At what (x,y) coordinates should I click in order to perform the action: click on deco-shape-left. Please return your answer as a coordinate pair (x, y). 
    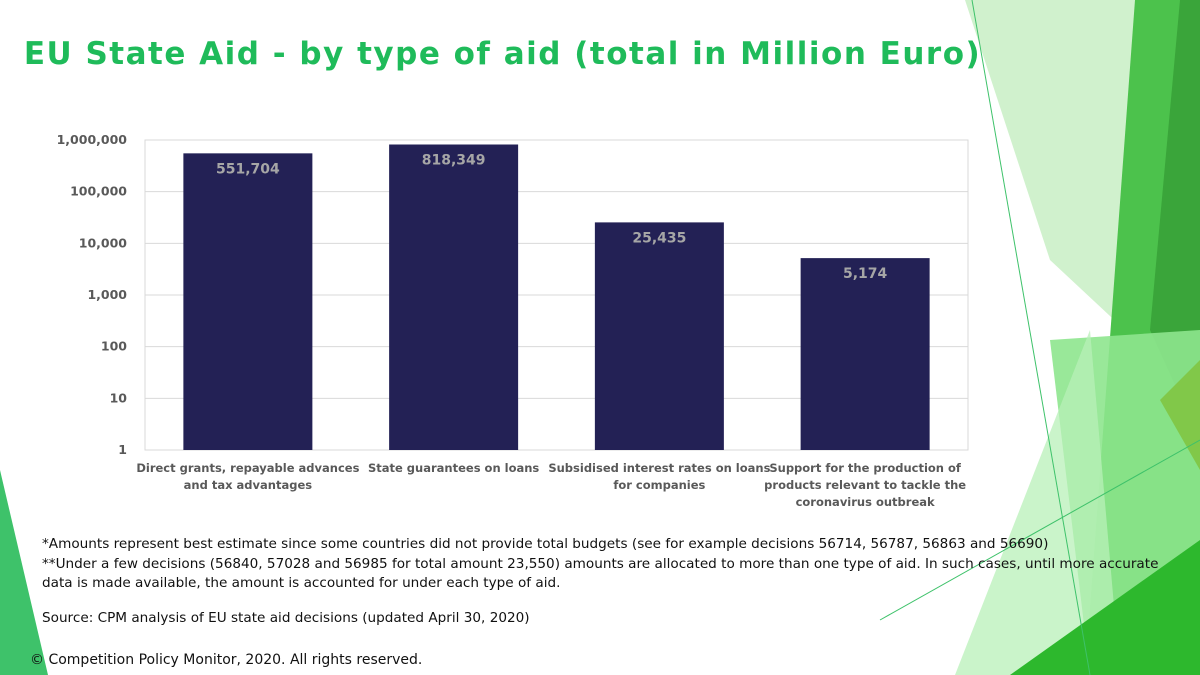
    Looking at the image, I should click on (24, 572).